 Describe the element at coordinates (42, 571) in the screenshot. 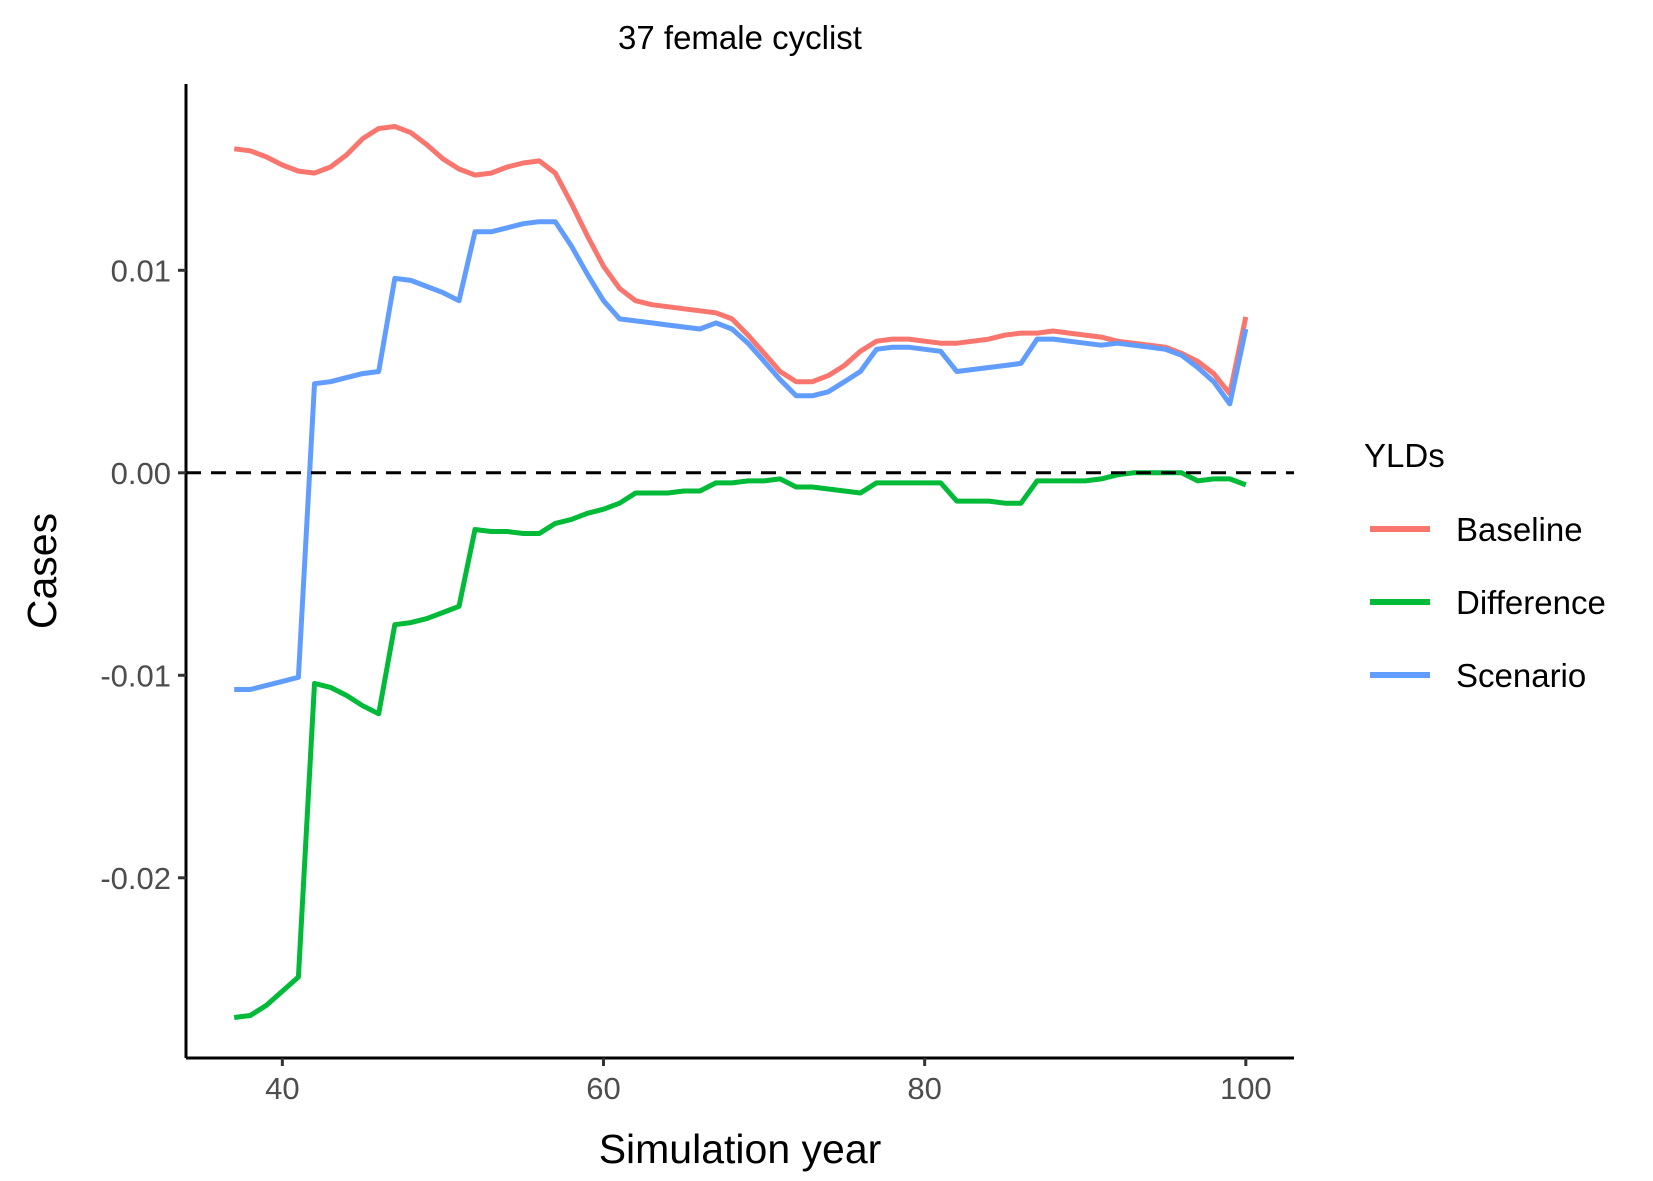

I see `y-axis-title: Cases` at that location.